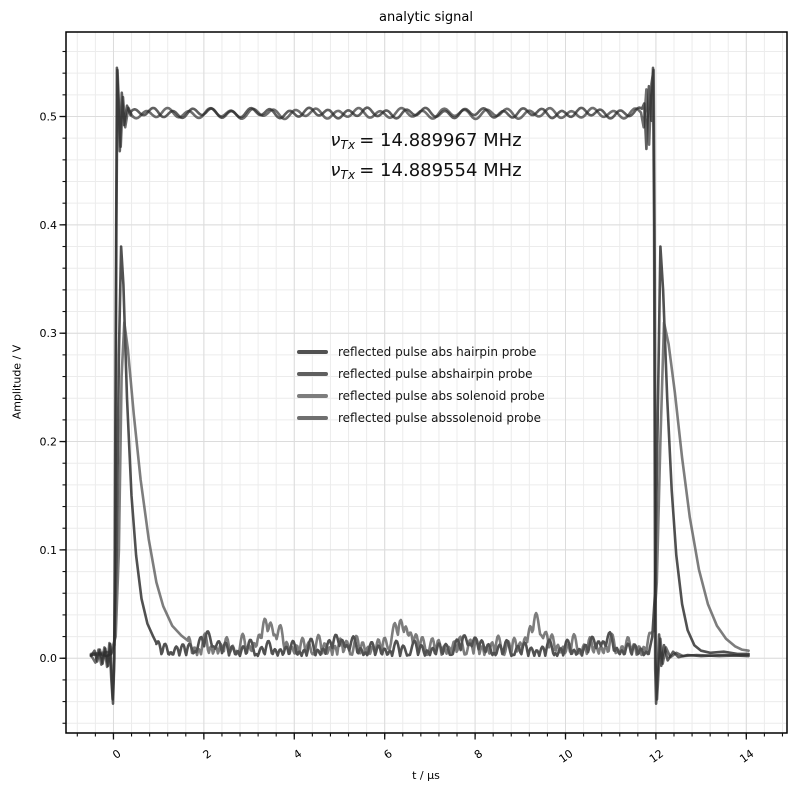 The height and width of the screenshot is (800, 800). I want to click on legend-item: reflected pulse abssolenoid probe, so click(421, 418).